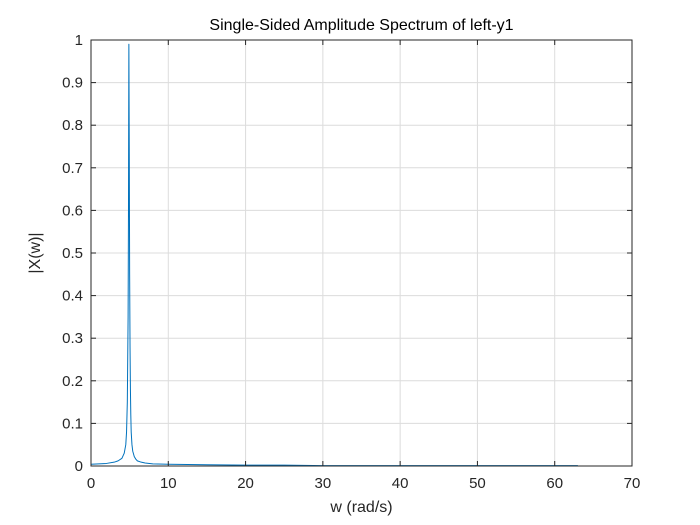  I want to click on y-tick-label: 0.2, so click(72, 381).